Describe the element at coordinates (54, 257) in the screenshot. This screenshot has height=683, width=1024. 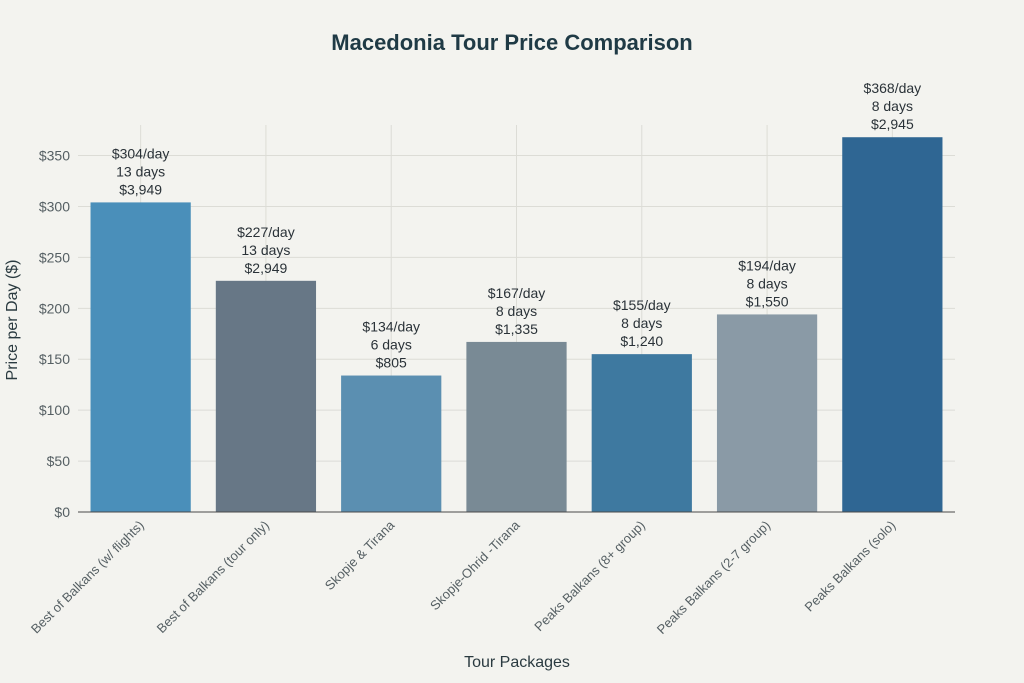
I see `y-tick-label: $250` at that location.